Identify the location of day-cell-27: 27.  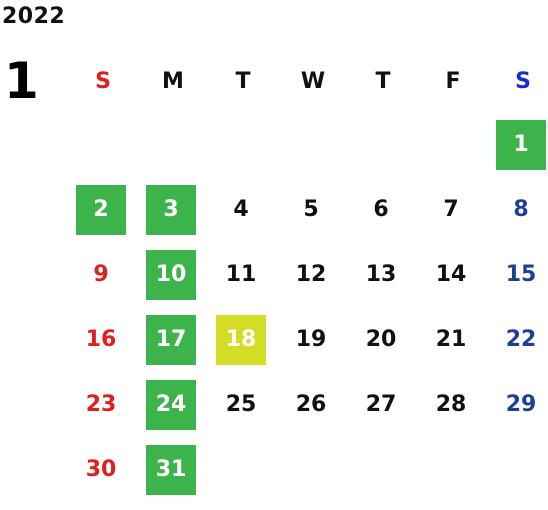
(381, 404).